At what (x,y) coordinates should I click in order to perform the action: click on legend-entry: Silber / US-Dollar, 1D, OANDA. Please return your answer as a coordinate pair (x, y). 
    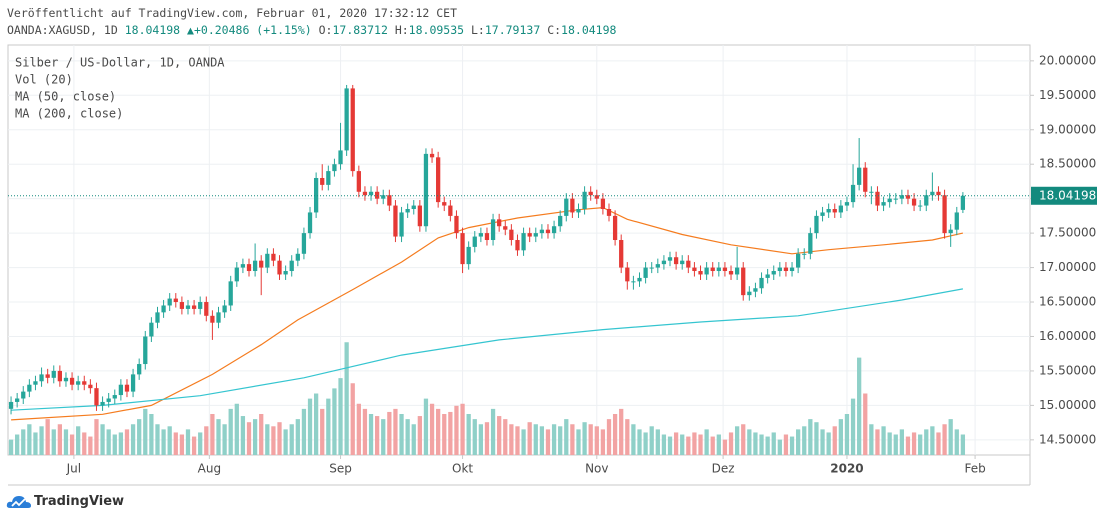
    Looking at the image, I should click on (120, 63).